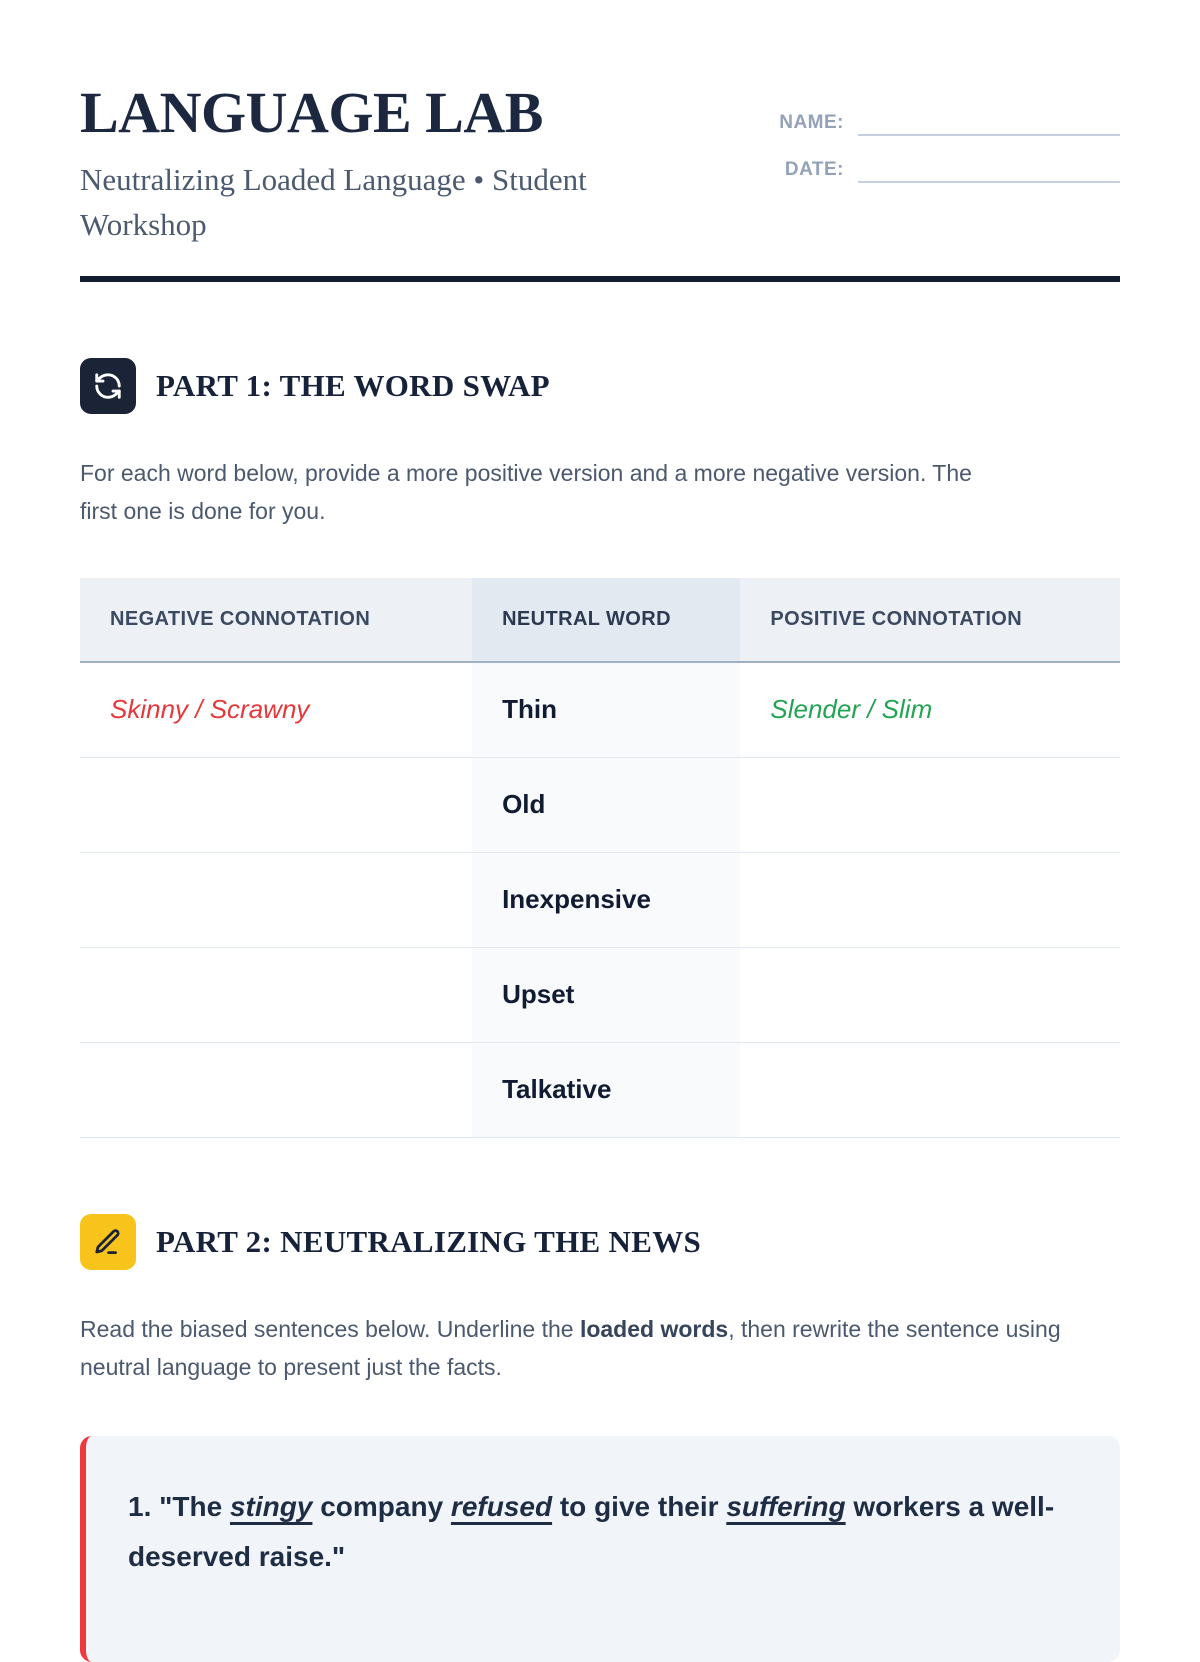  I want to click on part2-title: PART 2: NEUTRALIZING THE NEWS, so click(429, 1241).